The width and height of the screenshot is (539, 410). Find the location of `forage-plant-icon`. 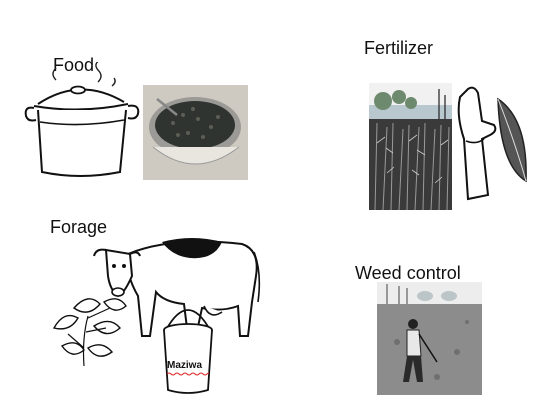

forage-plant-icon is located at coordinates (89, 332).